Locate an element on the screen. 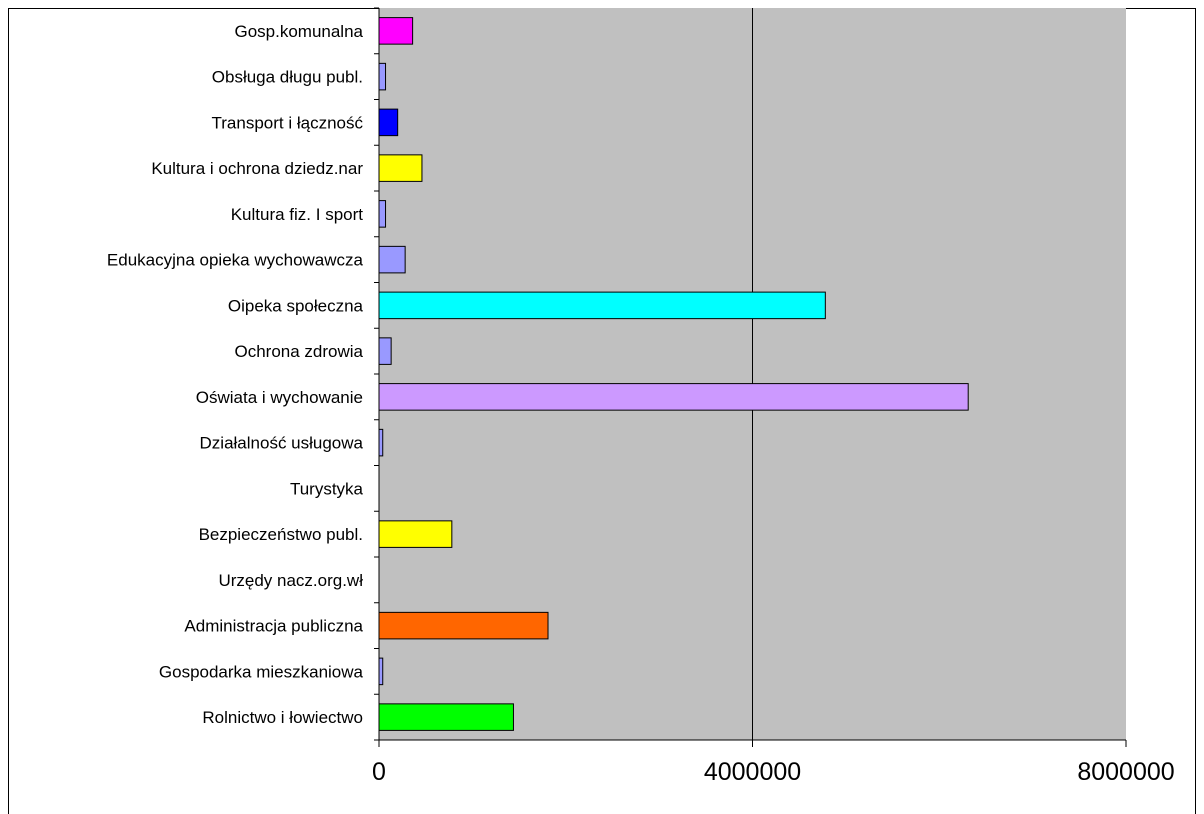  x-tick-label: 0 is located at coordinates (379, 772).